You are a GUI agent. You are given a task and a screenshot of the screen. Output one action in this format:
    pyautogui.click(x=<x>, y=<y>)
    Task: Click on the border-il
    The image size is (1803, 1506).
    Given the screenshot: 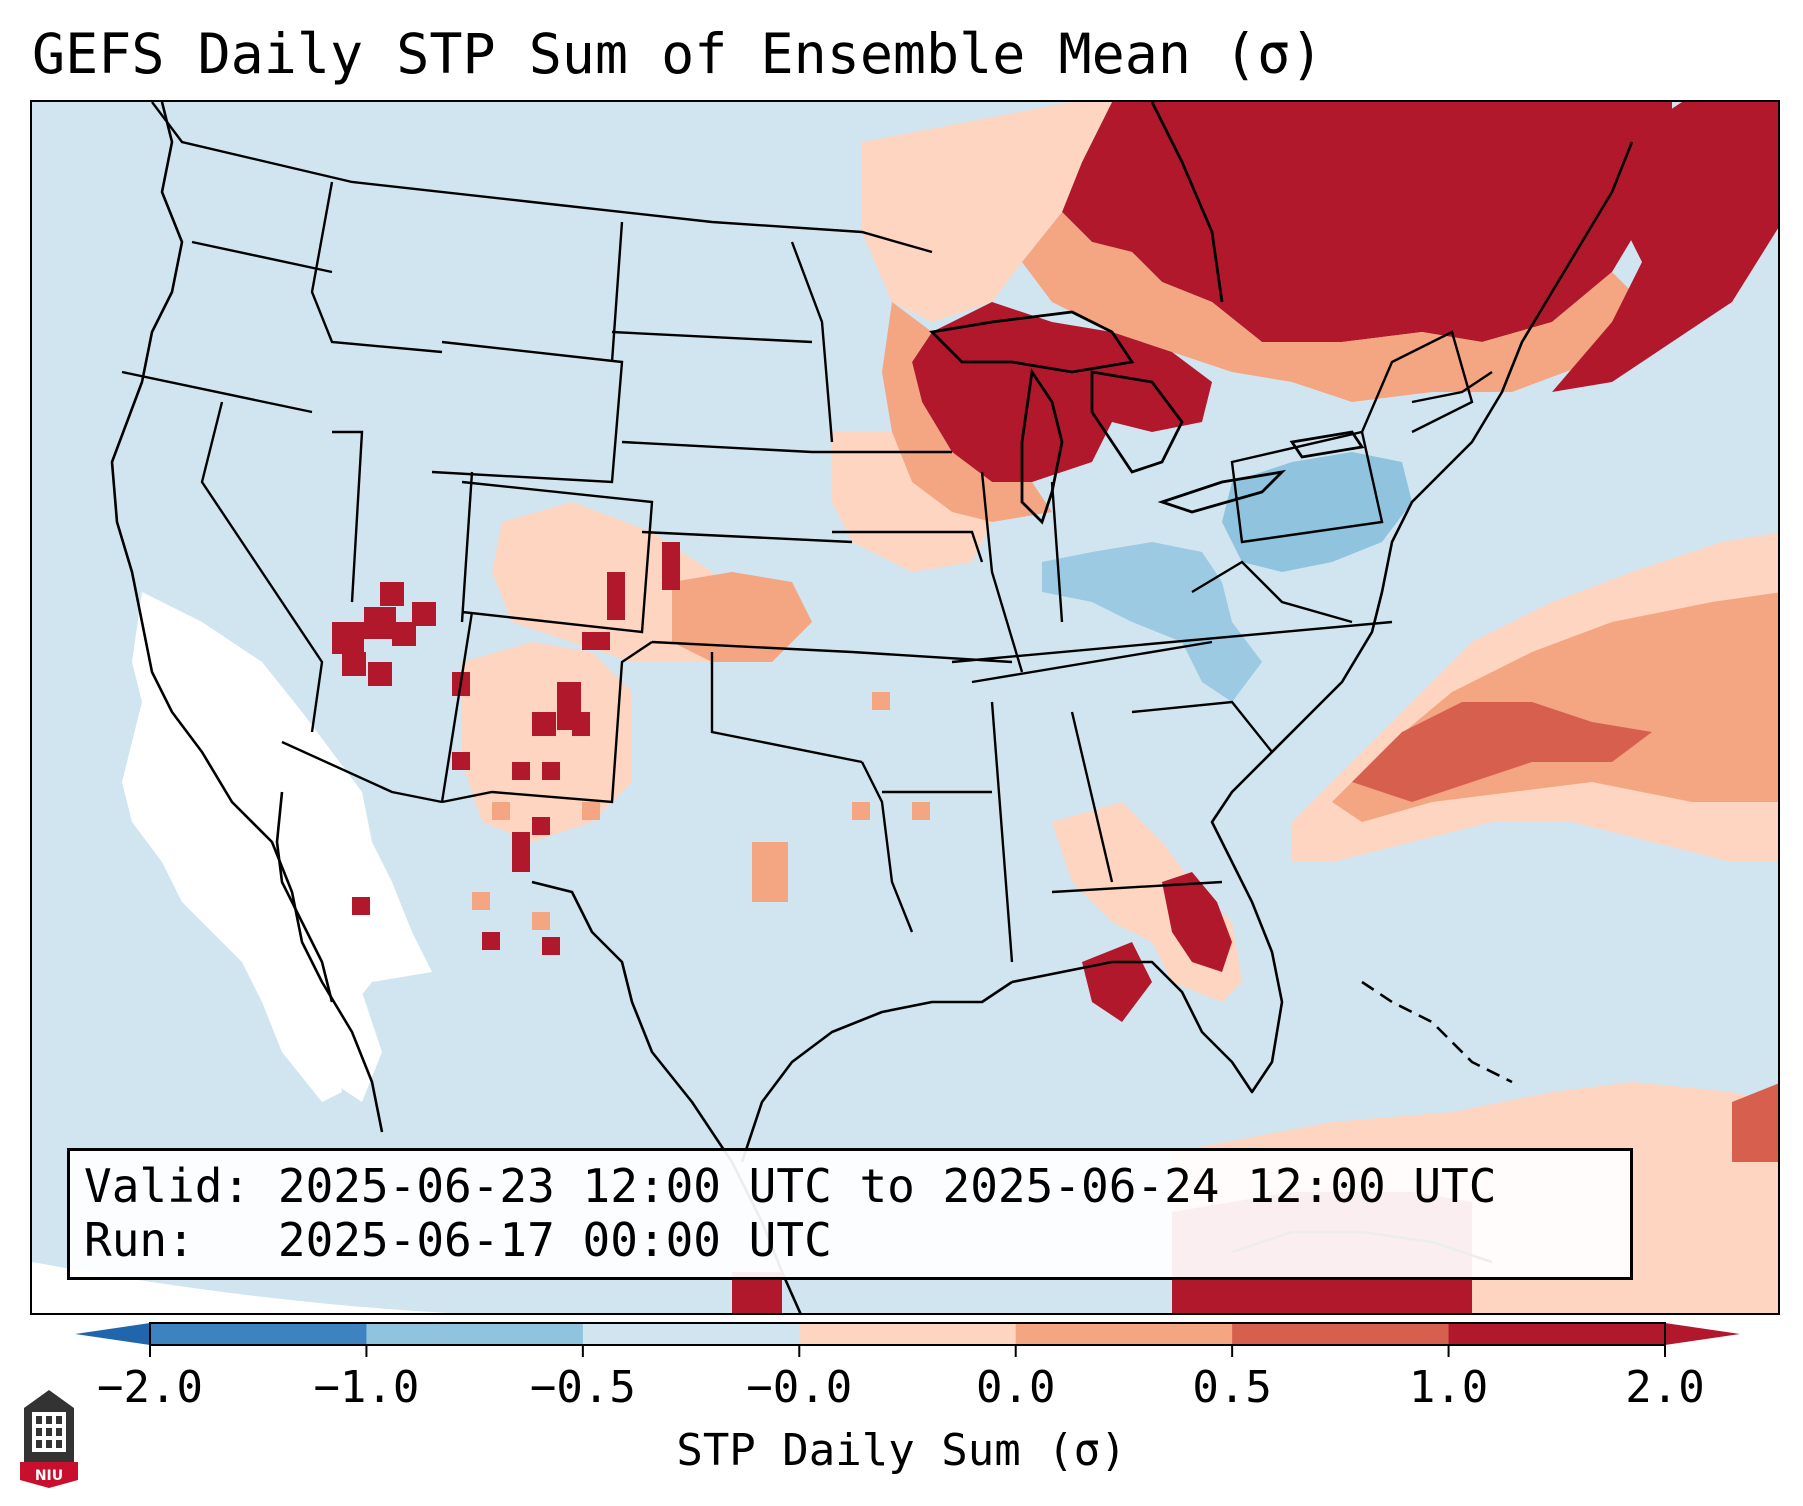 What is the action you would take?
    pyautogui.click(x=1002, y=572)
    